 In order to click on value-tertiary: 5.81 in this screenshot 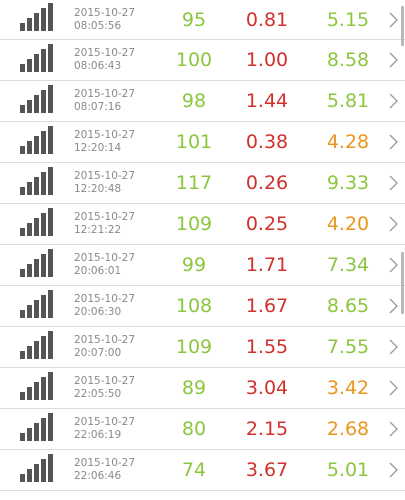, I will do `click(348, 101)`.